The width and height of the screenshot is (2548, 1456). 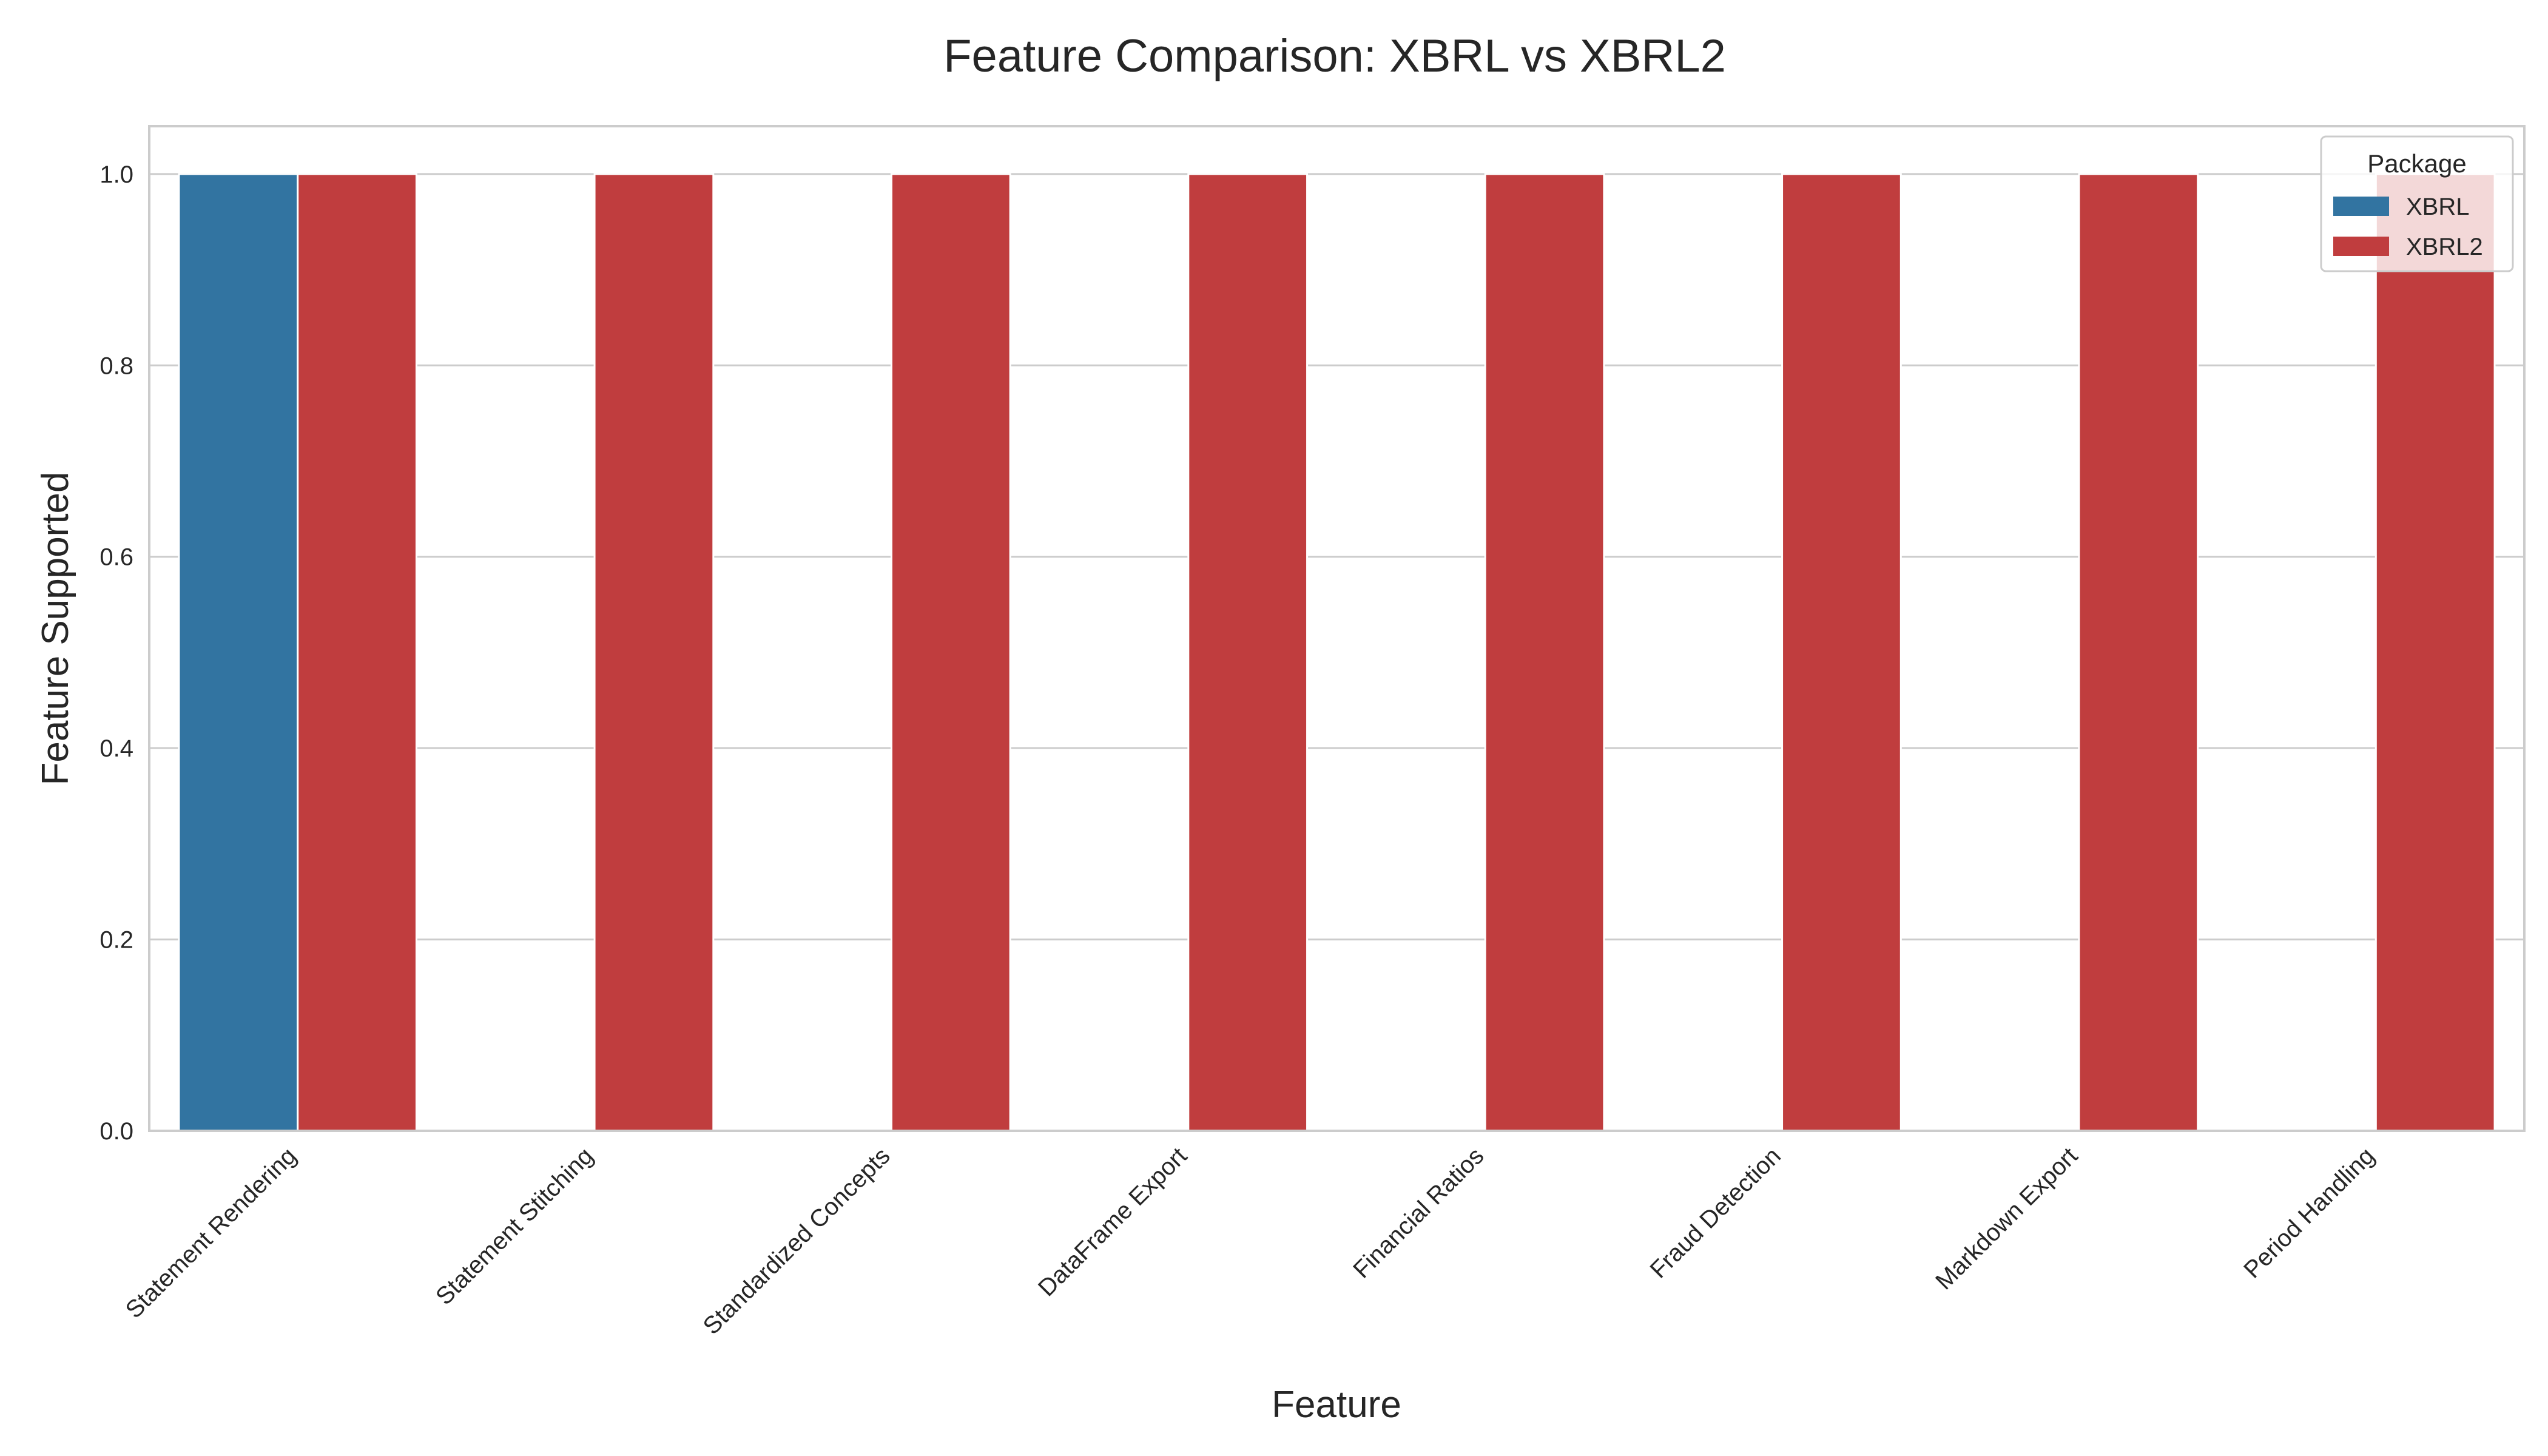 What do you see at coordinates (2438, 207) in the screenshot?
I see `legend-label-xbrl: XBRL` at bounding box center [2438, 207].